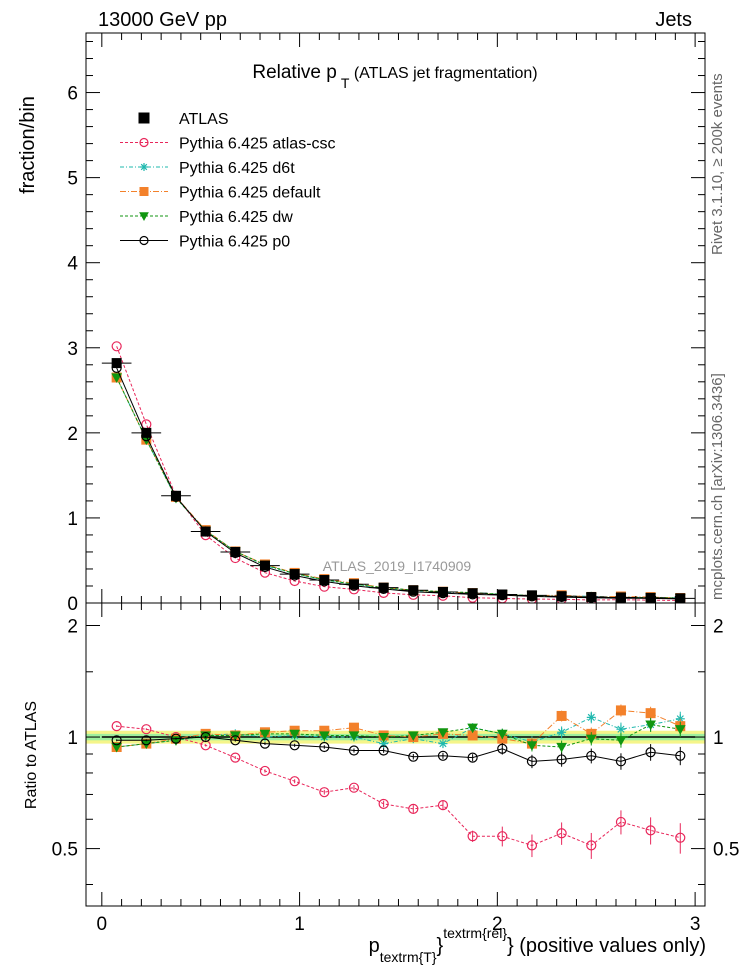 This screenshot has width=746, height=972. I want to click on chart-title-main: Relative p, so click(294, 72).